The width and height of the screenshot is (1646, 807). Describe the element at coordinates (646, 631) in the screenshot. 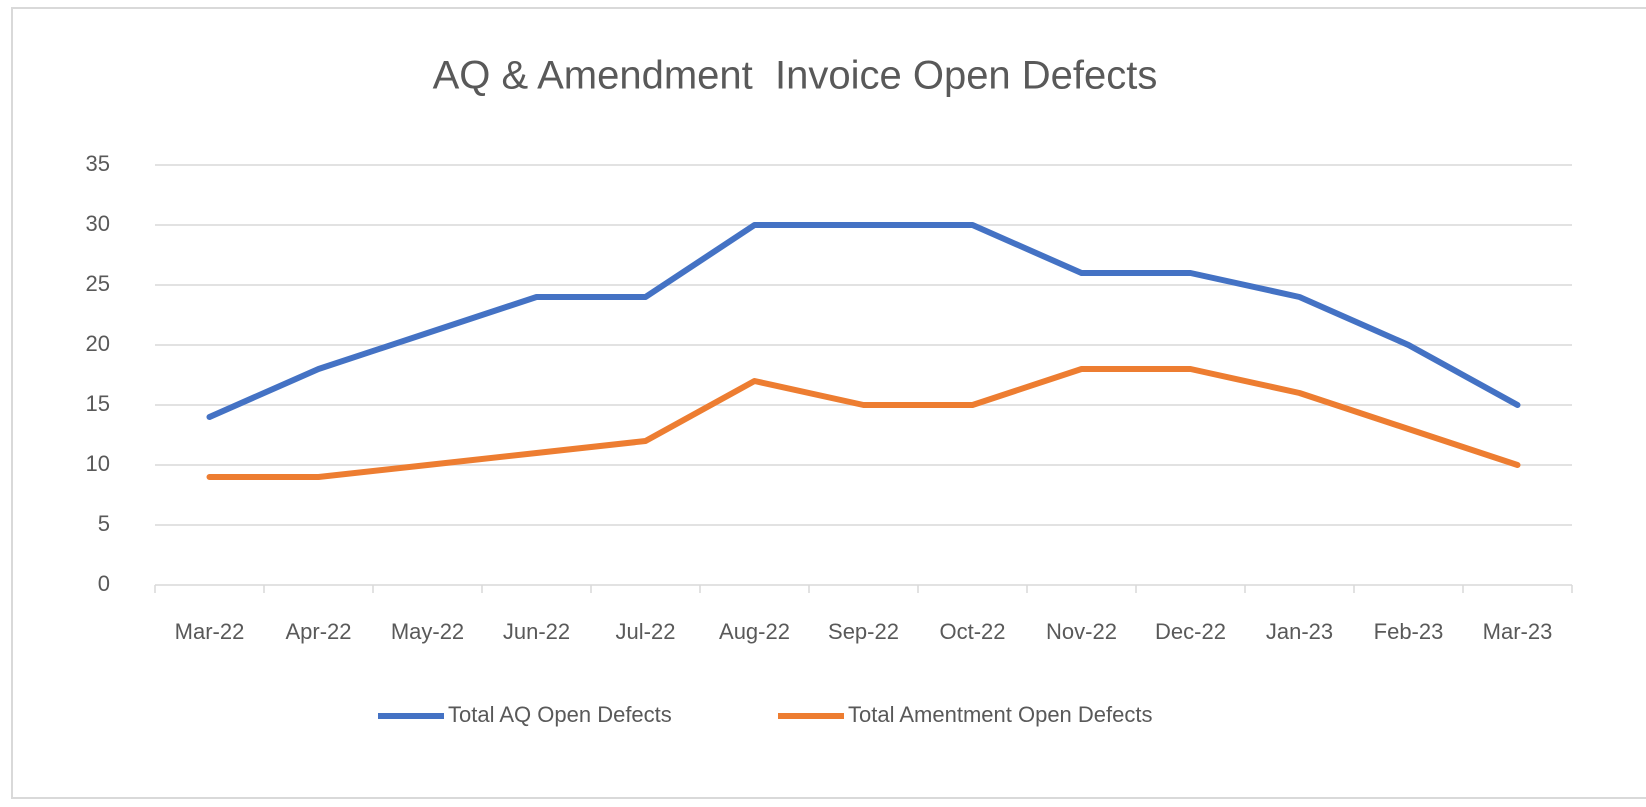

I see `x-tick-label: Jul-22` at that location.